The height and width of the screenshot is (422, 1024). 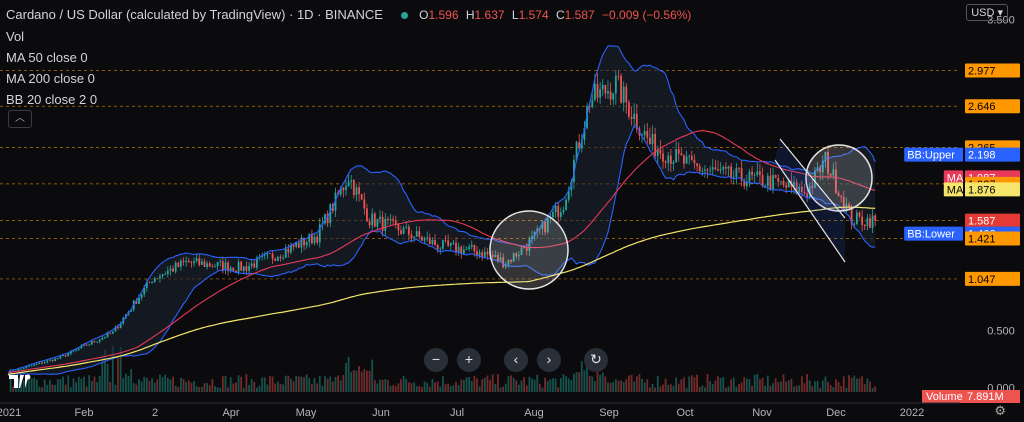 I want to click on chevron-up-icon: ︿, so click(x=20, y=119).